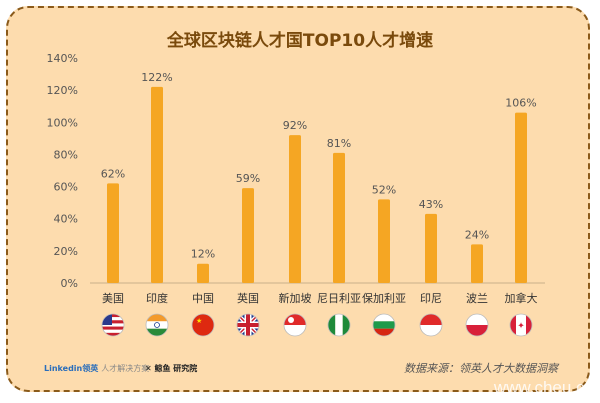 This screenshot has width=600, height=403. I want to click on poland-flag-icon, so click(477, 325).